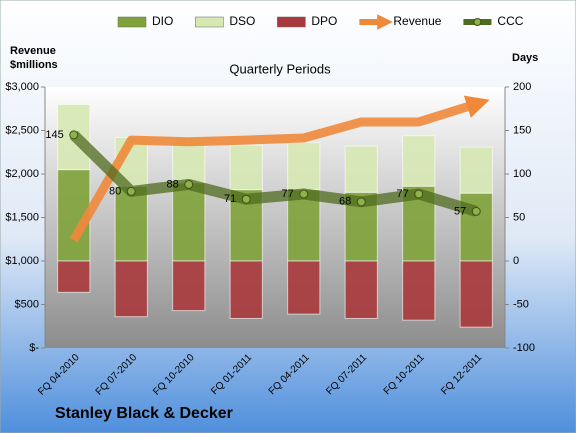 This screenshot has height=433, width=576. Describe the element at coordinates (162, 21) in the screenshot. I see `legend-label: DIO` at that location.